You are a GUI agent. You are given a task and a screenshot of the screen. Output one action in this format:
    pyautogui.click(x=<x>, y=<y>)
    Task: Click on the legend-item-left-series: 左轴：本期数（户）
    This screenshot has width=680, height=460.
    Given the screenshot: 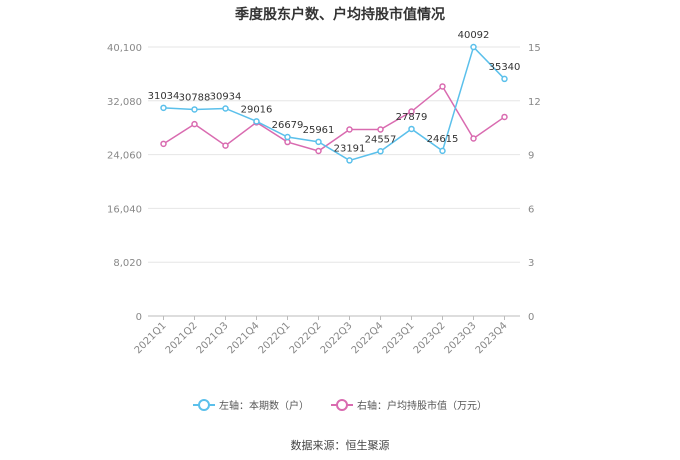 What is the action you would take?
    pyautogui.click(x=251, y=404)
    